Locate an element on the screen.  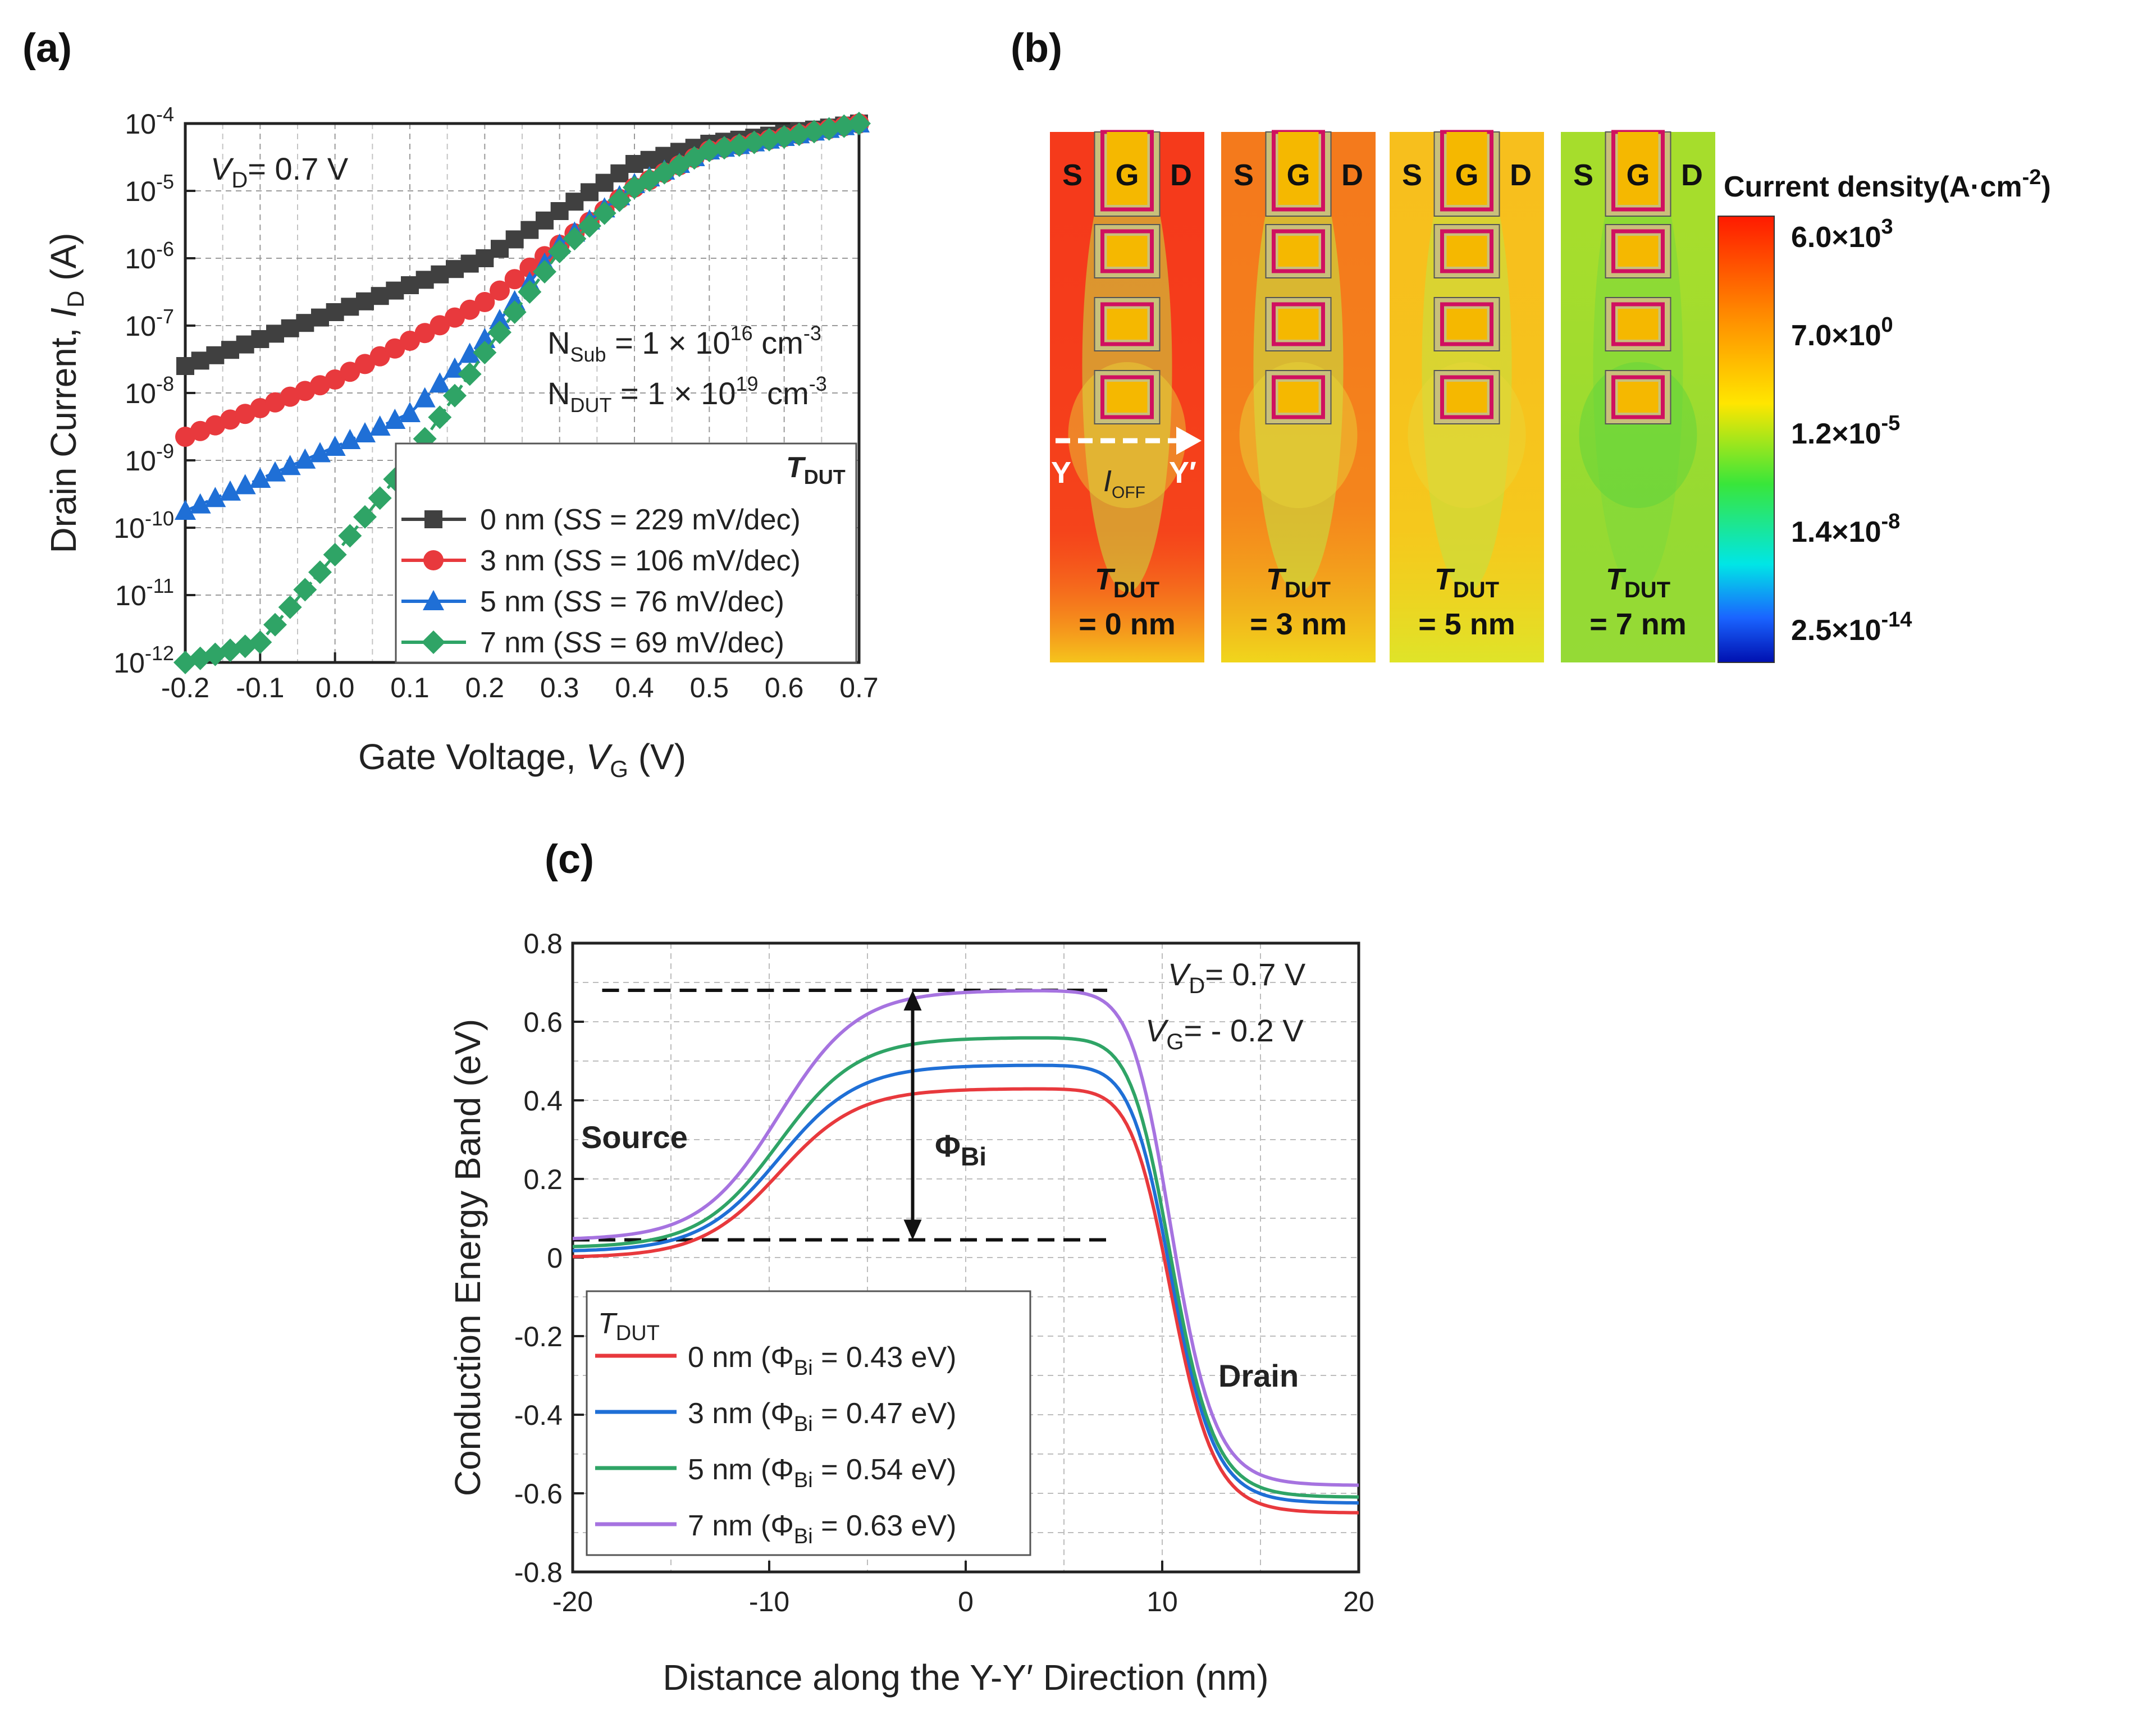
x-tick-label: -10 is located at coordinates (769, 1601).